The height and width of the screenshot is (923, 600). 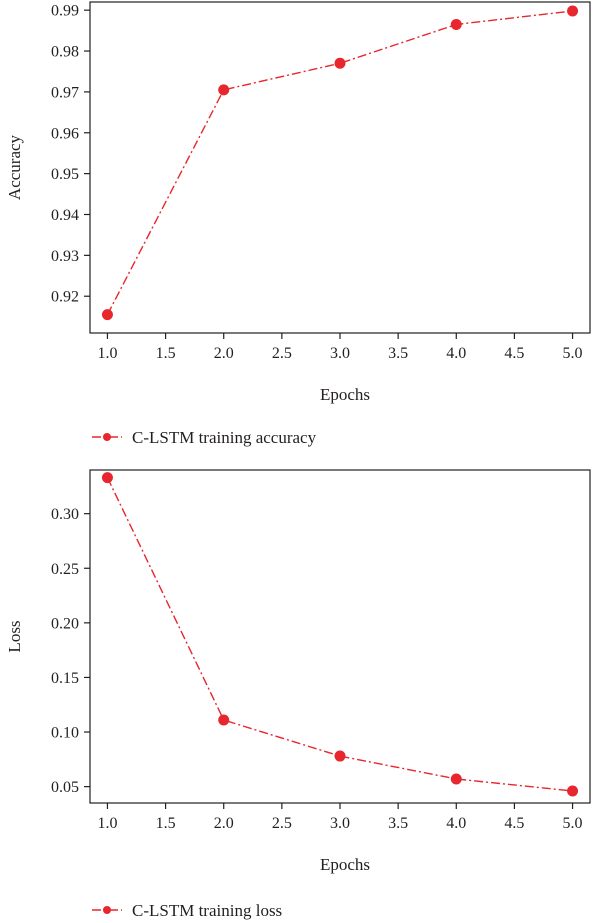 What do you see at coordinates (345, 394) in the screenshot?
I see `chart1-x-axis-label: Epochs` at bounding box center [345, 394].